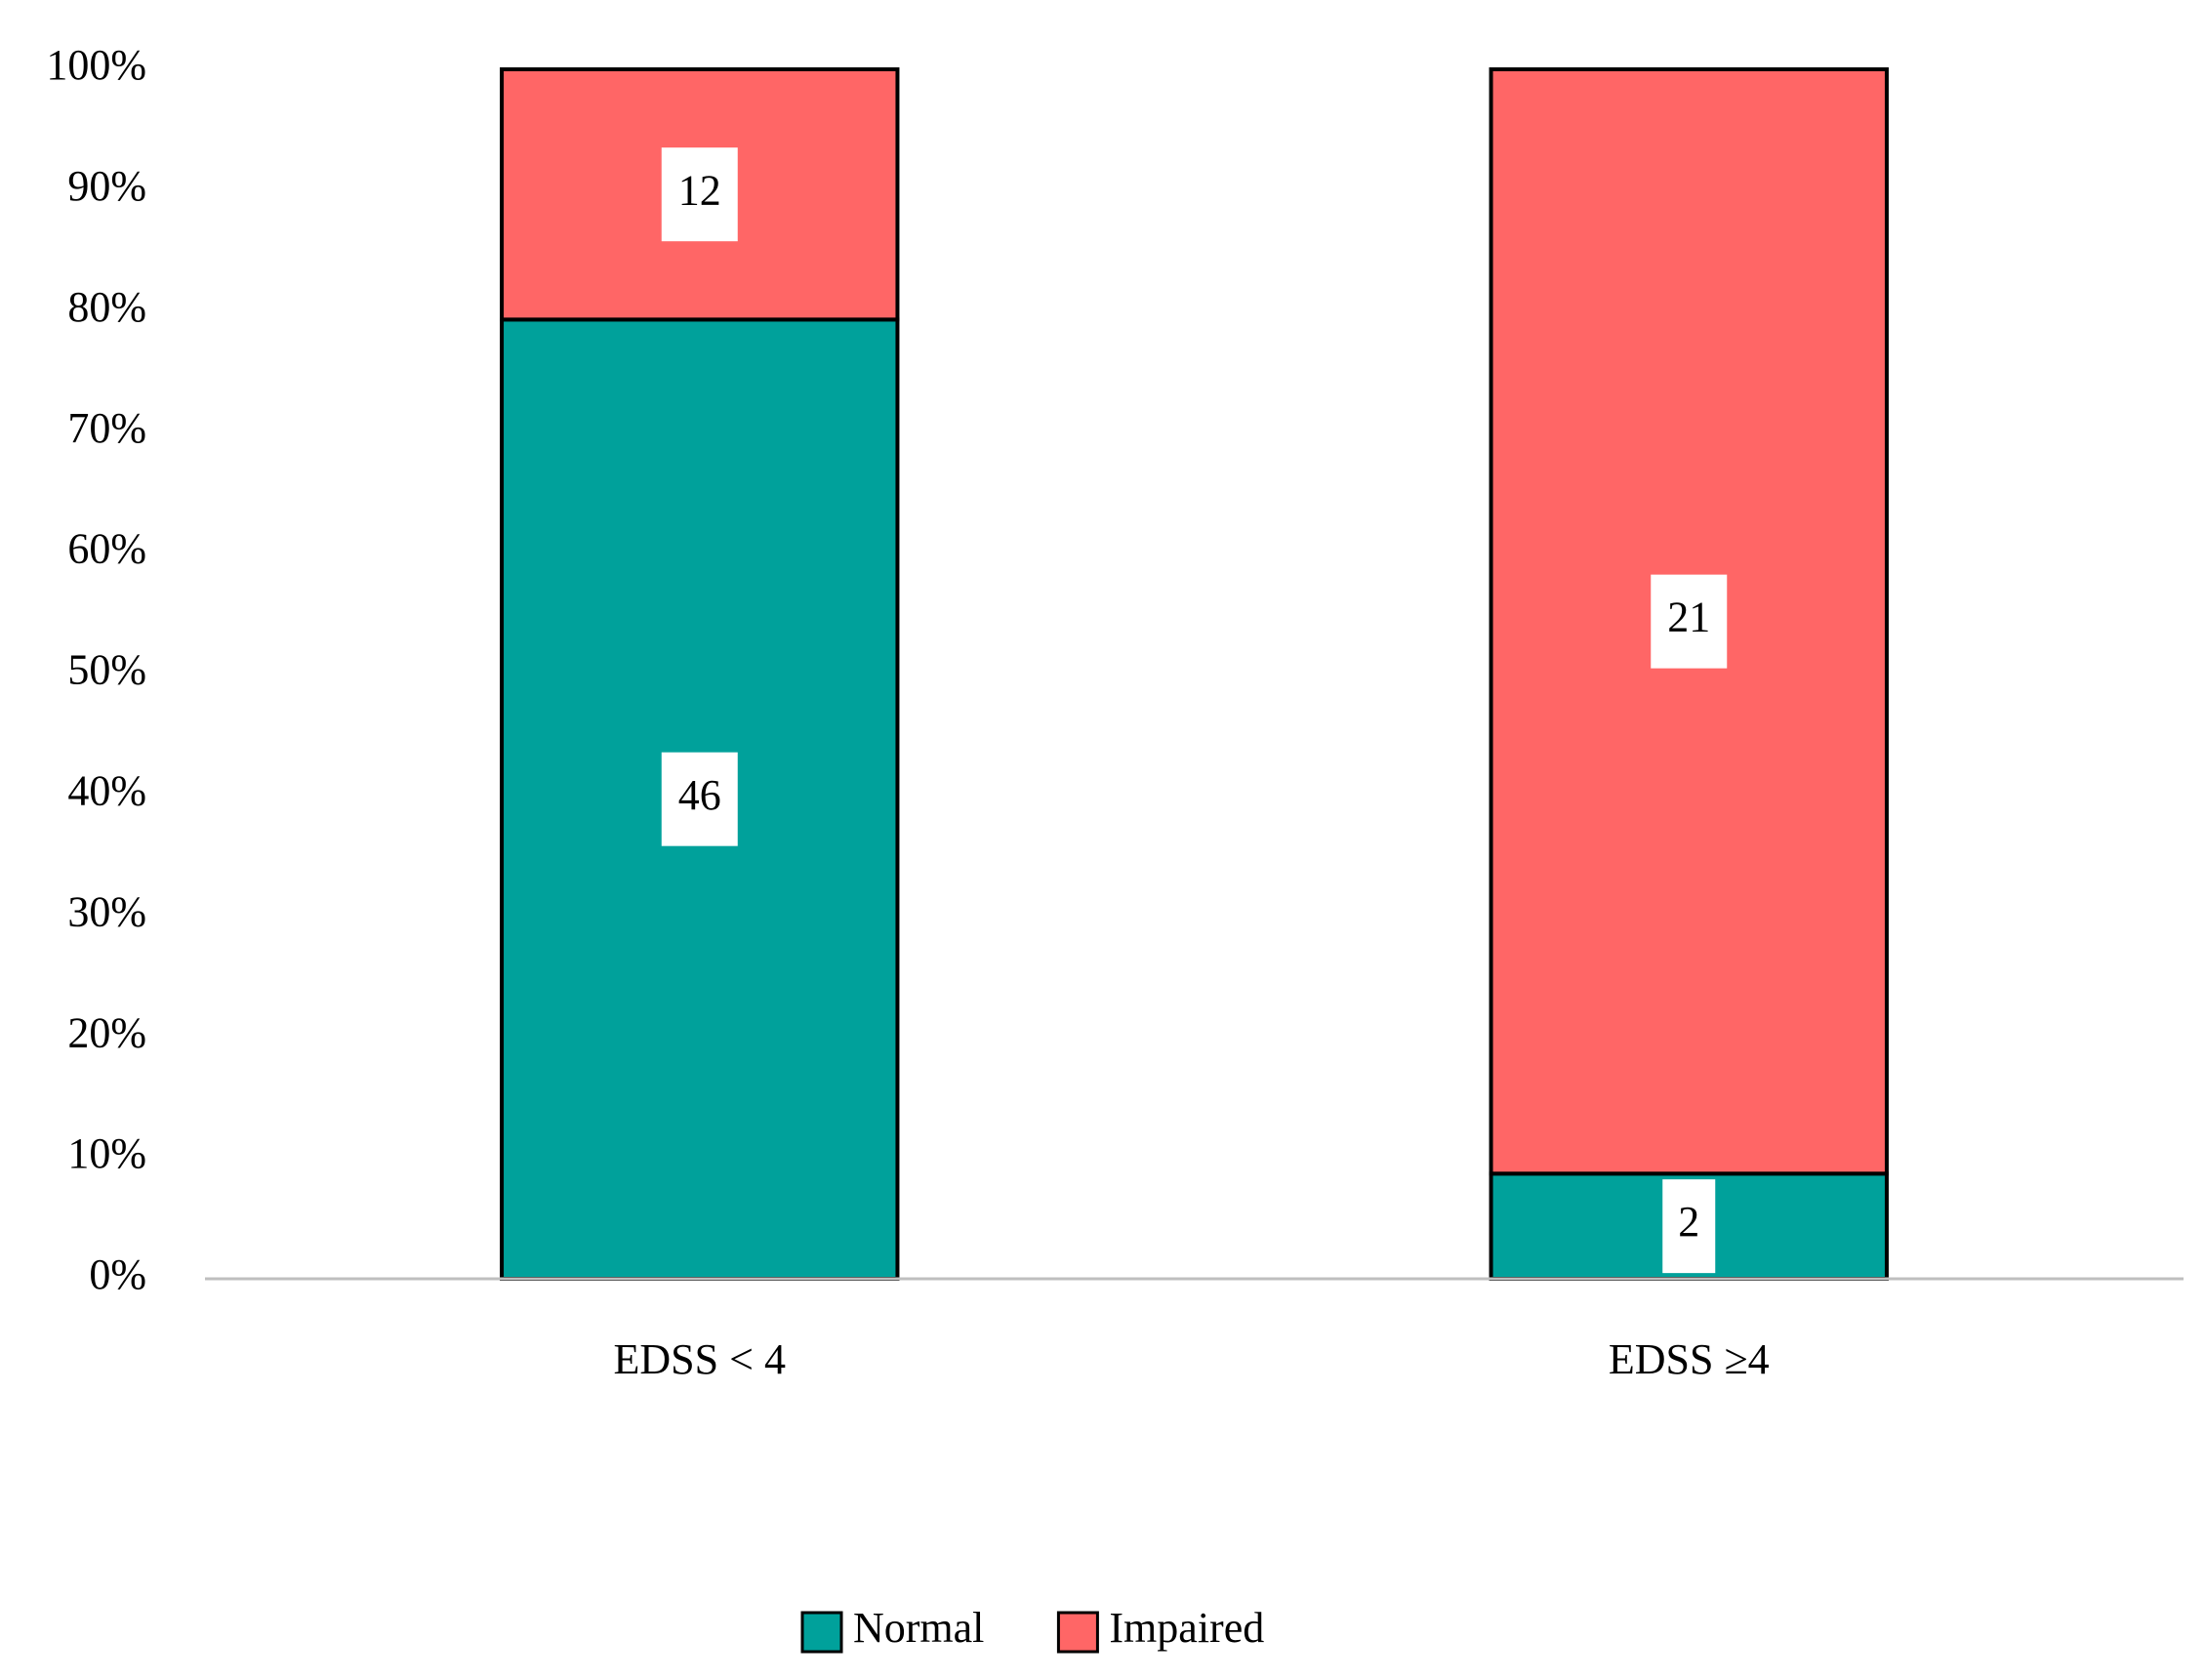 The width and height of the screenshot is (2205, 1680). I want to click on data-label: 21, so click(1688, 617).